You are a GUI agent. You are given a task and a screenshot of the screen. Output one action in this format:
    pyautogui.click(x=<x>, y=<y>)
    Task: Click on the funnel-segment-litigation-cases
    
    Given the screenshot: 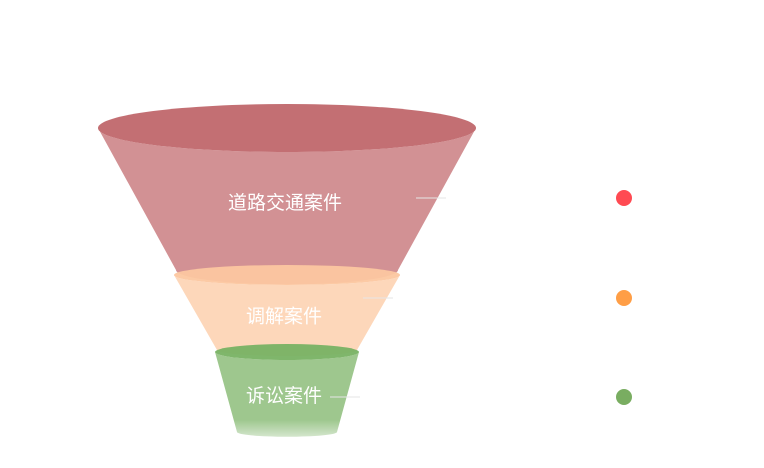 What is the action you would take?
    pyautogui.click(x=287, y=390)
    